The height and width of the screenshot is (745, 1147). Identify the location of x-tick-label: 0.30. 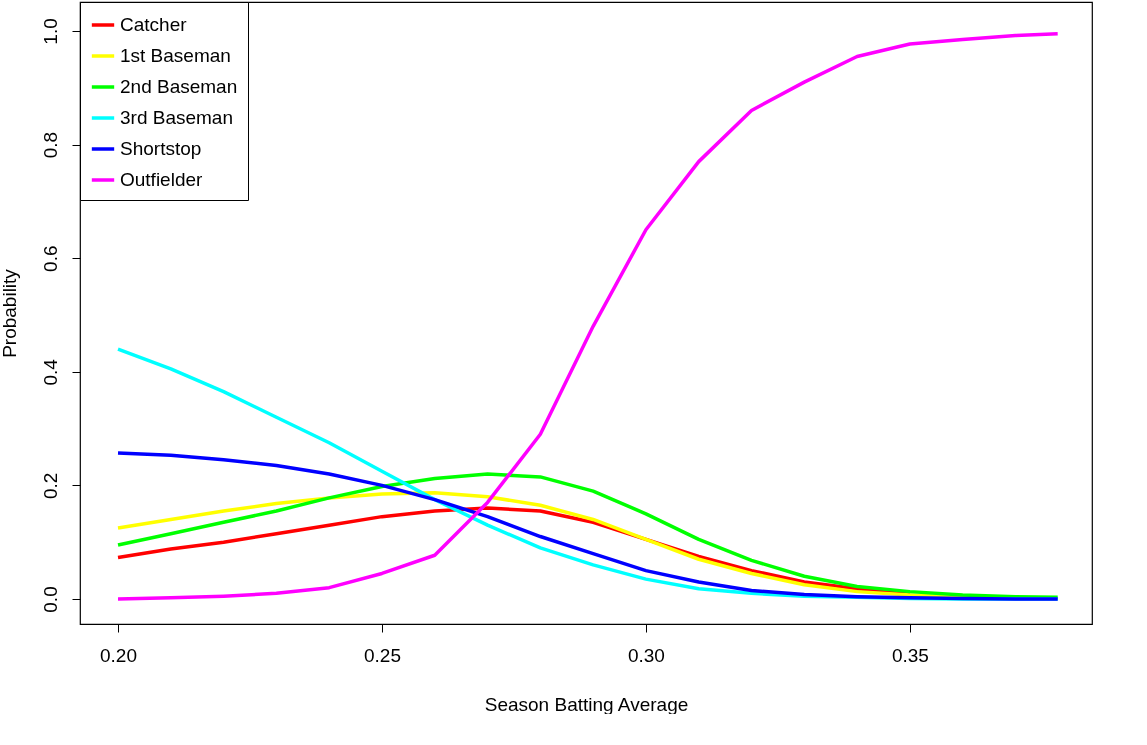
(646, 655).